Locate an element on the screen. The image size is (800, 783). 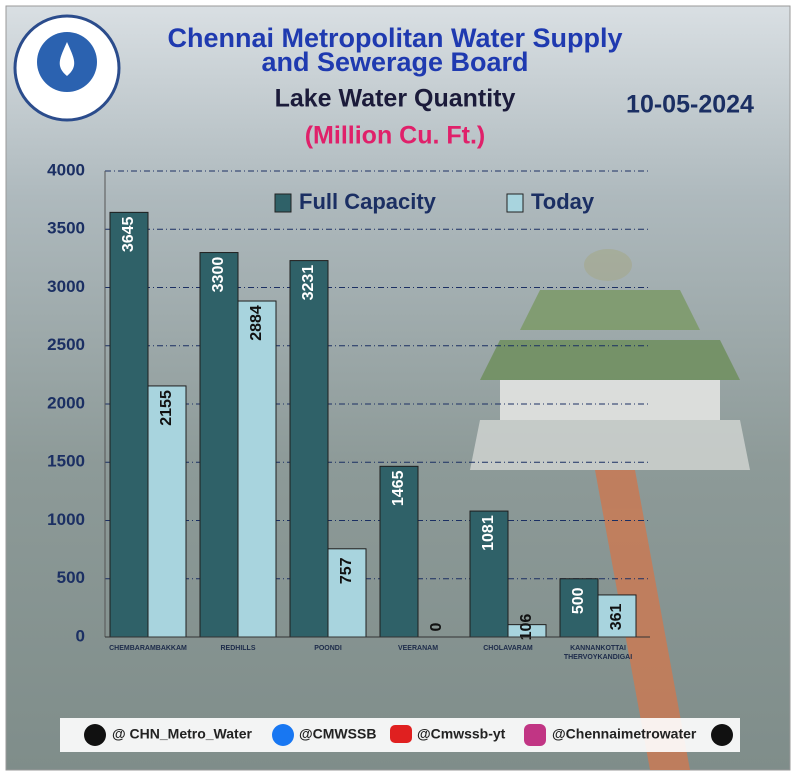
x-tick-label: VEERANAM is located at coordinates (418, 648).